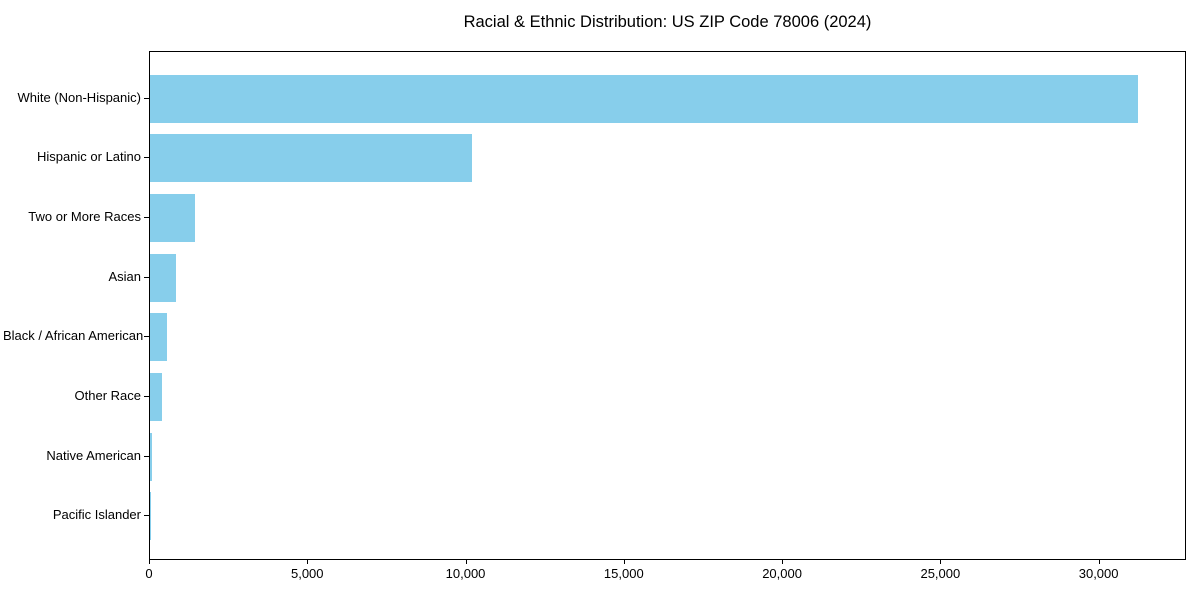 This screenshot has height=600, width=1200. Describe the element at coordinates (173, 217) in the screenshot. I see `bar-two-or-more-races` at that location.